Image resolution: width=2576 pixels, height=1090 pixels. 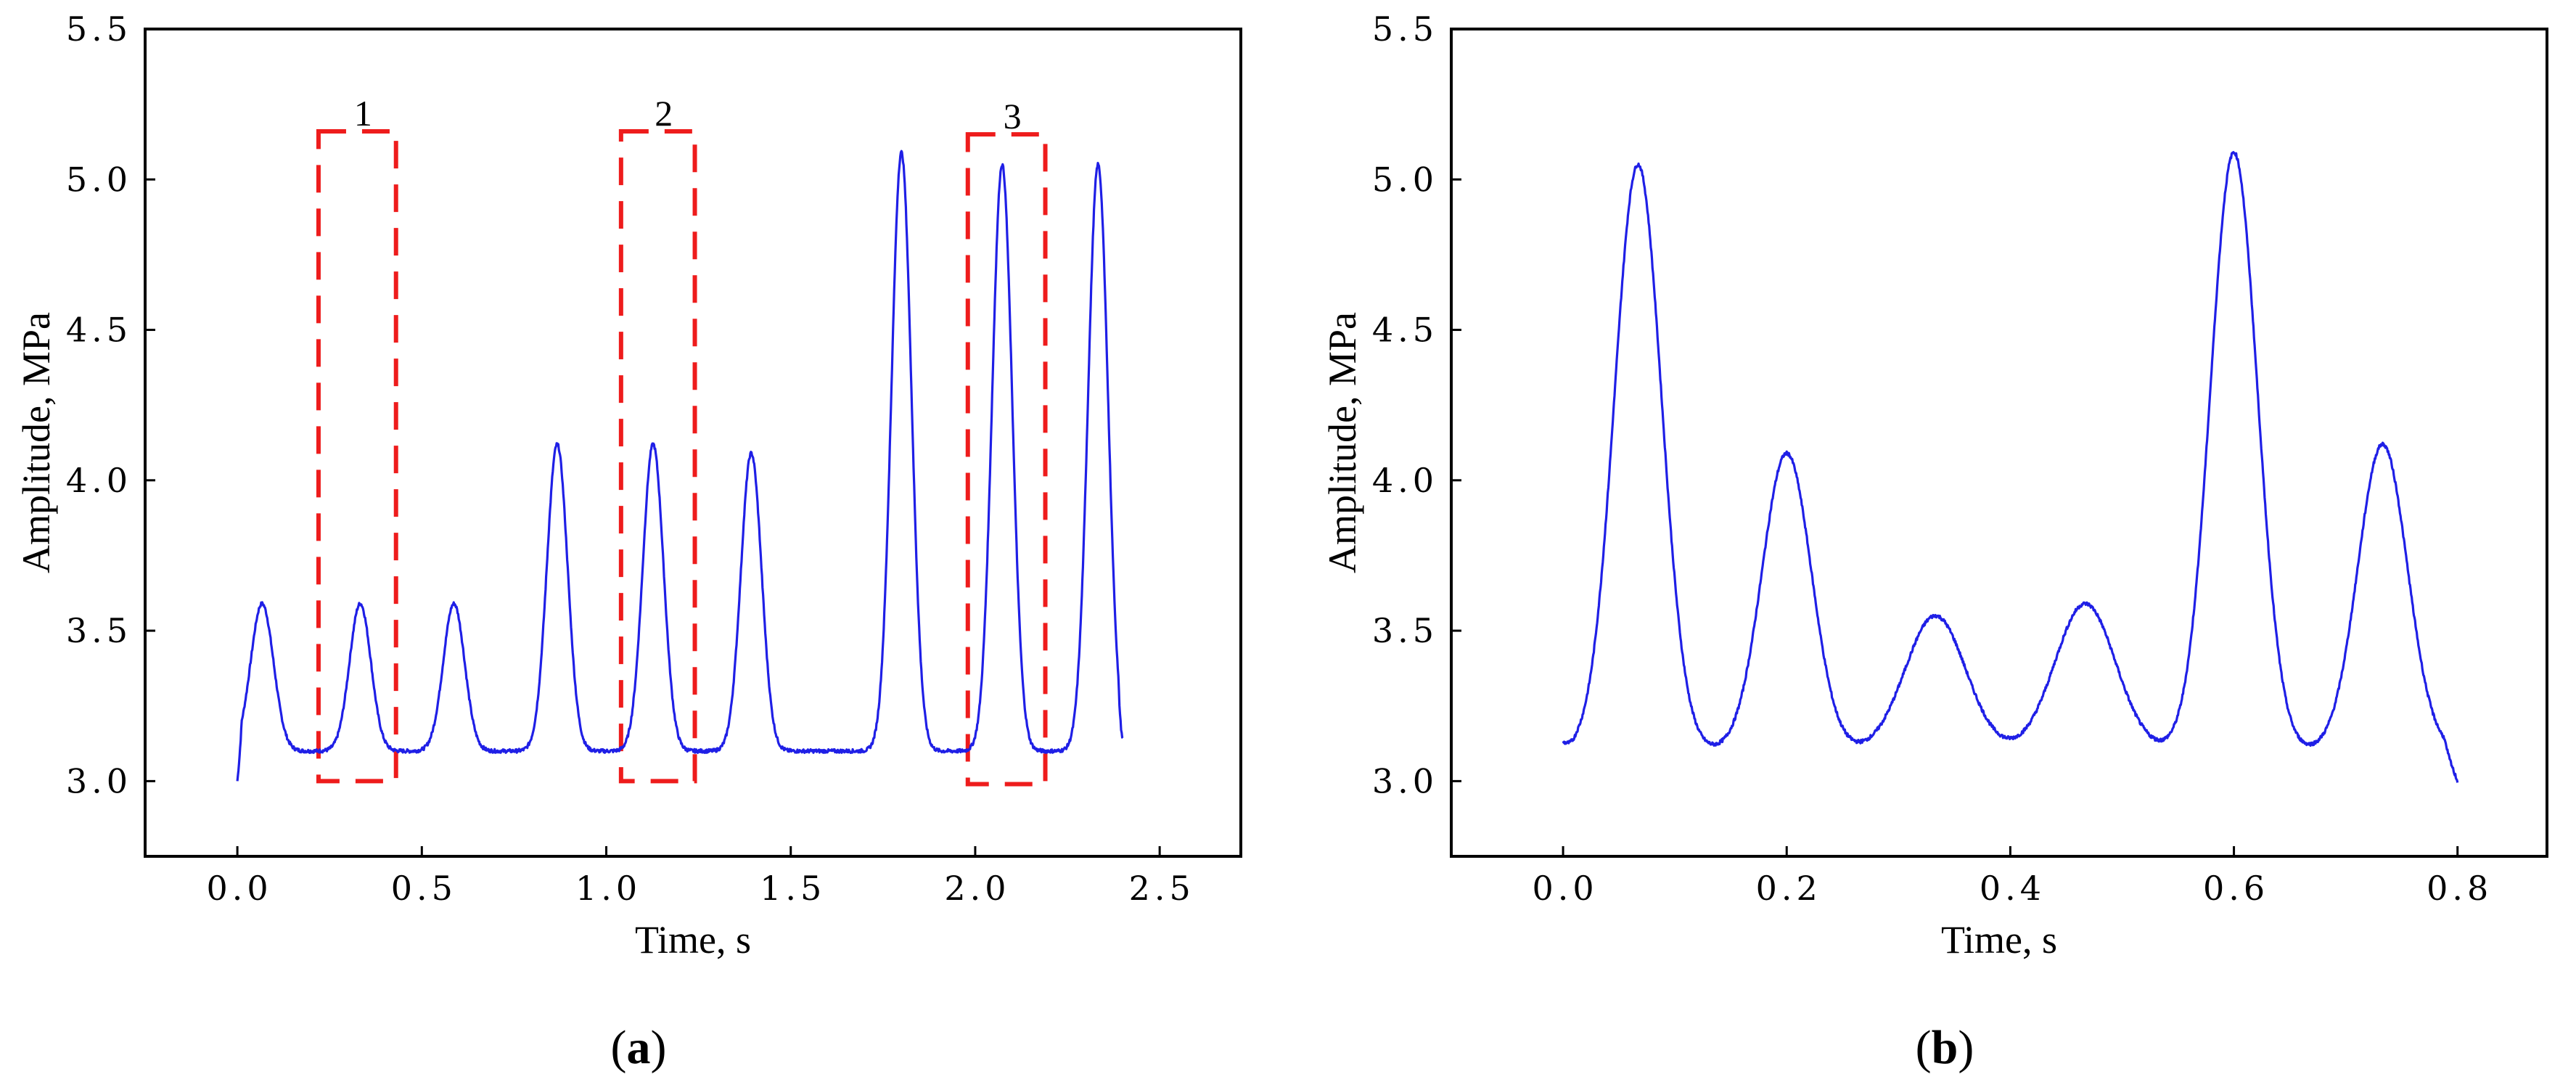 I want to click on y-tick-label-a: 5.0, so click(x=99, y=179).